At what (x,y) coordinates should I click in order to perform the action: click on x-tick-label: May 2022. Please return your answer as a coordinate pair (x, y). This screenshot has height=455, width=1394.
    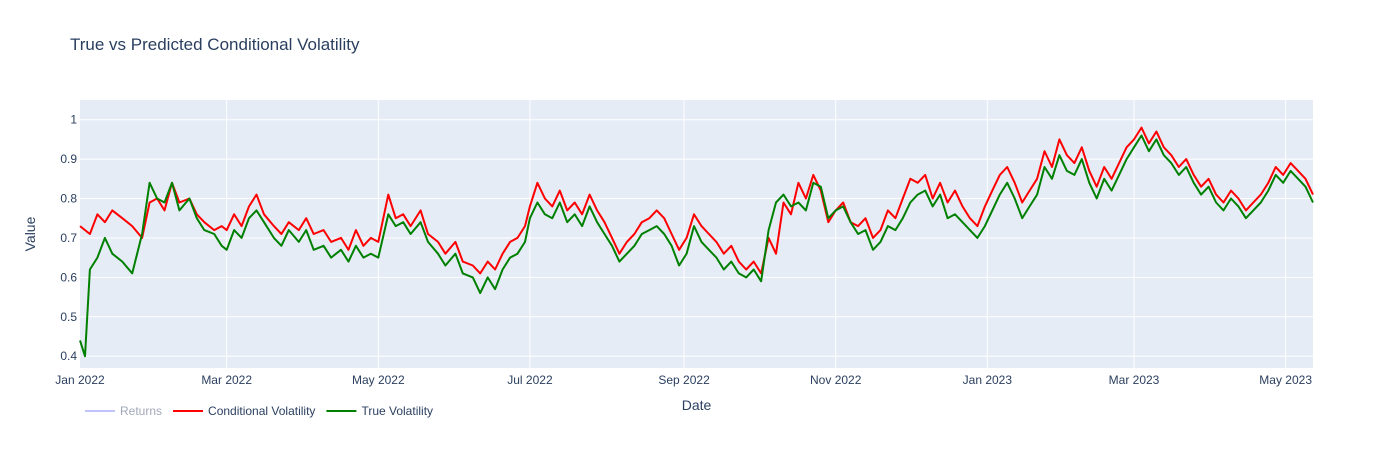
    Looking at the image, I should click on (378, 380).